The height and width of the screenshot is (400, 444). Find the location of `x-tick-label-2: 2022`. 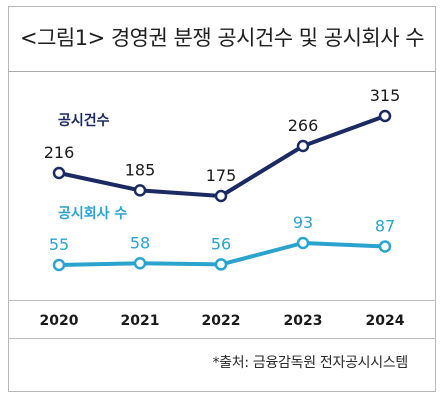

x-tick-label-2: 2022 is located at coordinates (221, 321).